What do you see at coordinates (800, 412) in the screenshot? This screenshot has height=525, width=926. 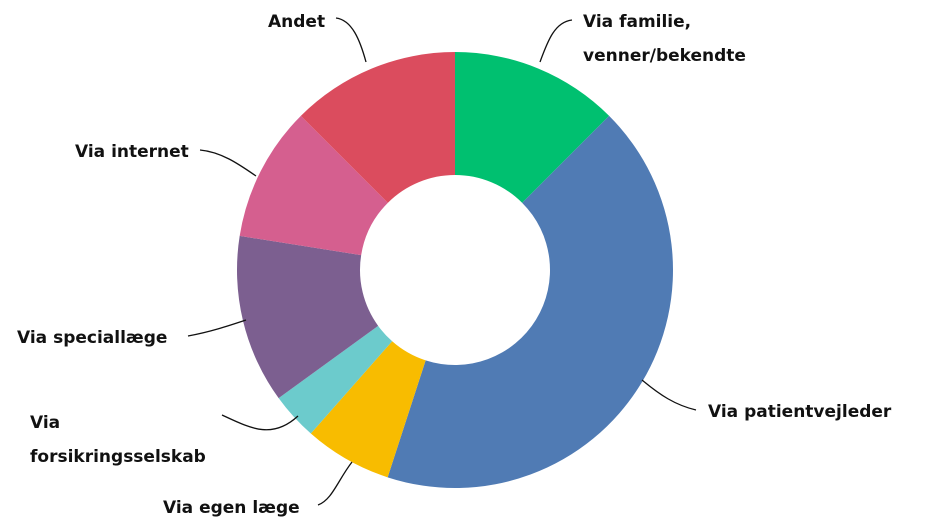 I see `slice-label: Via patientvejleder` at bounding box center [800, 412].